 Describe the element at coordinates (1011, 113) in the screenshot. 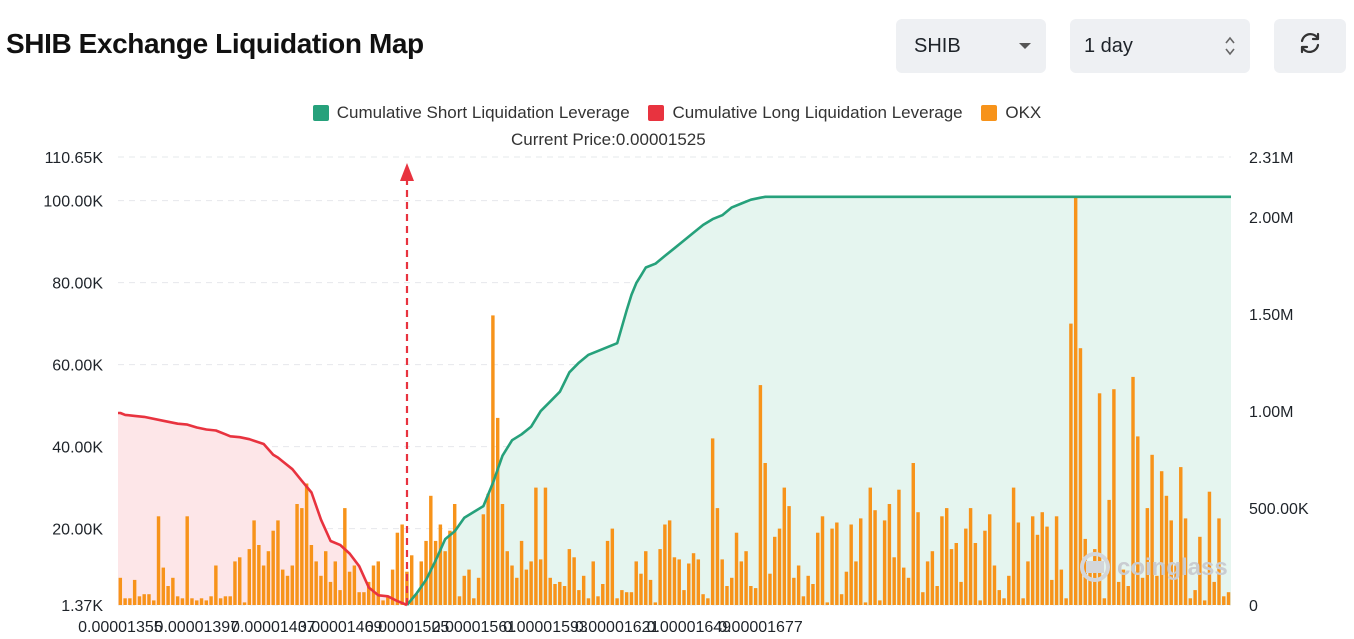

I see `legend-item-okx: OKX` at that location.